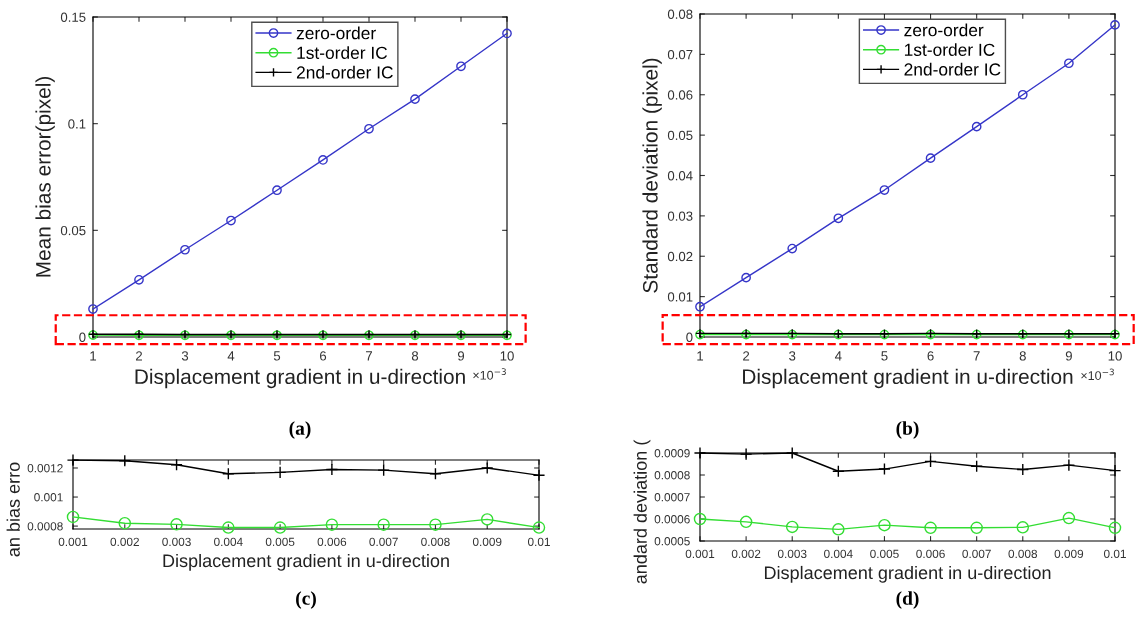 The image size is (1140, 628). What do you see at coordinates (672, 519) in the screenshot?
I see `y-tick-label: 0.0006` at bounding box center [672, 519].